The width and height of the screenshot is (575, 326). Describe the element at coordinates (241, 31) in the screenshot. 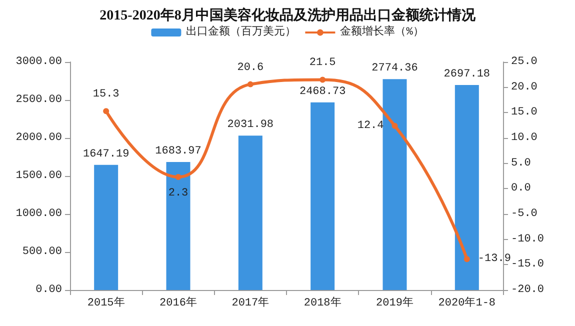

I see `legend-label: 出口金额（百万美元）` at that location.